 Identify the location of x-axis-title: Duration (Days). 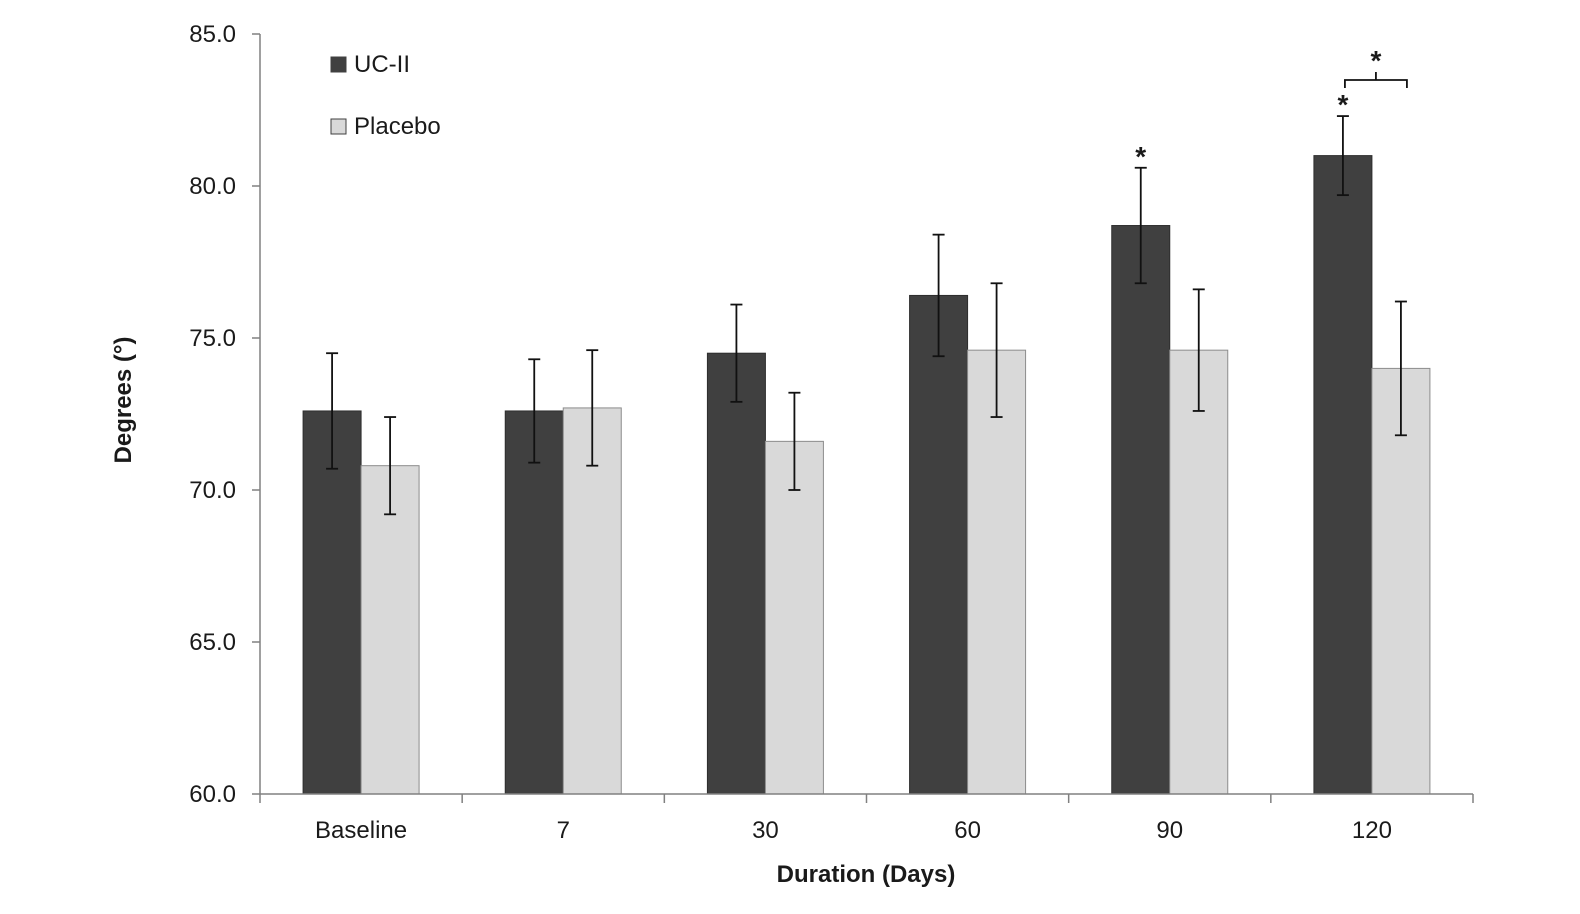
(866, 874).